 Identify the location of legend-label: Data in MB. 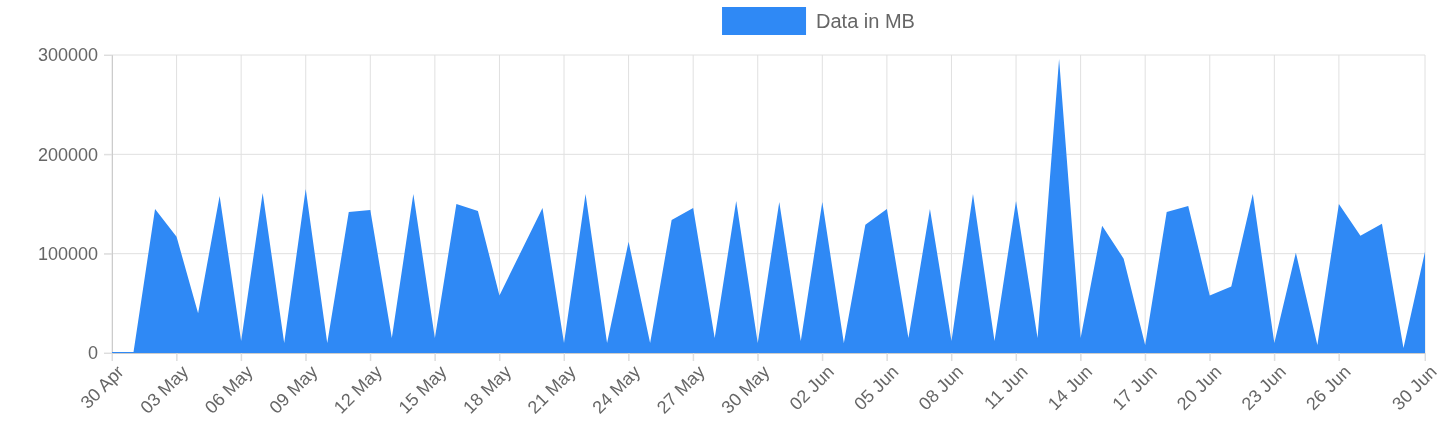
(865, 21).